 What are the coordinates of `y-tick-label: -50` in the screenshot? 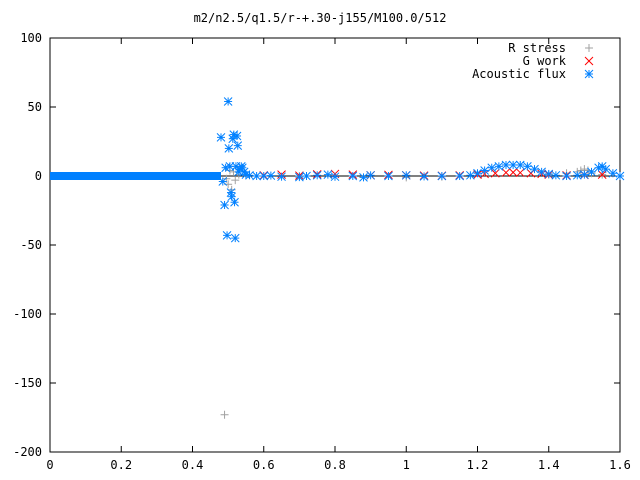 It's located at (31, 245).